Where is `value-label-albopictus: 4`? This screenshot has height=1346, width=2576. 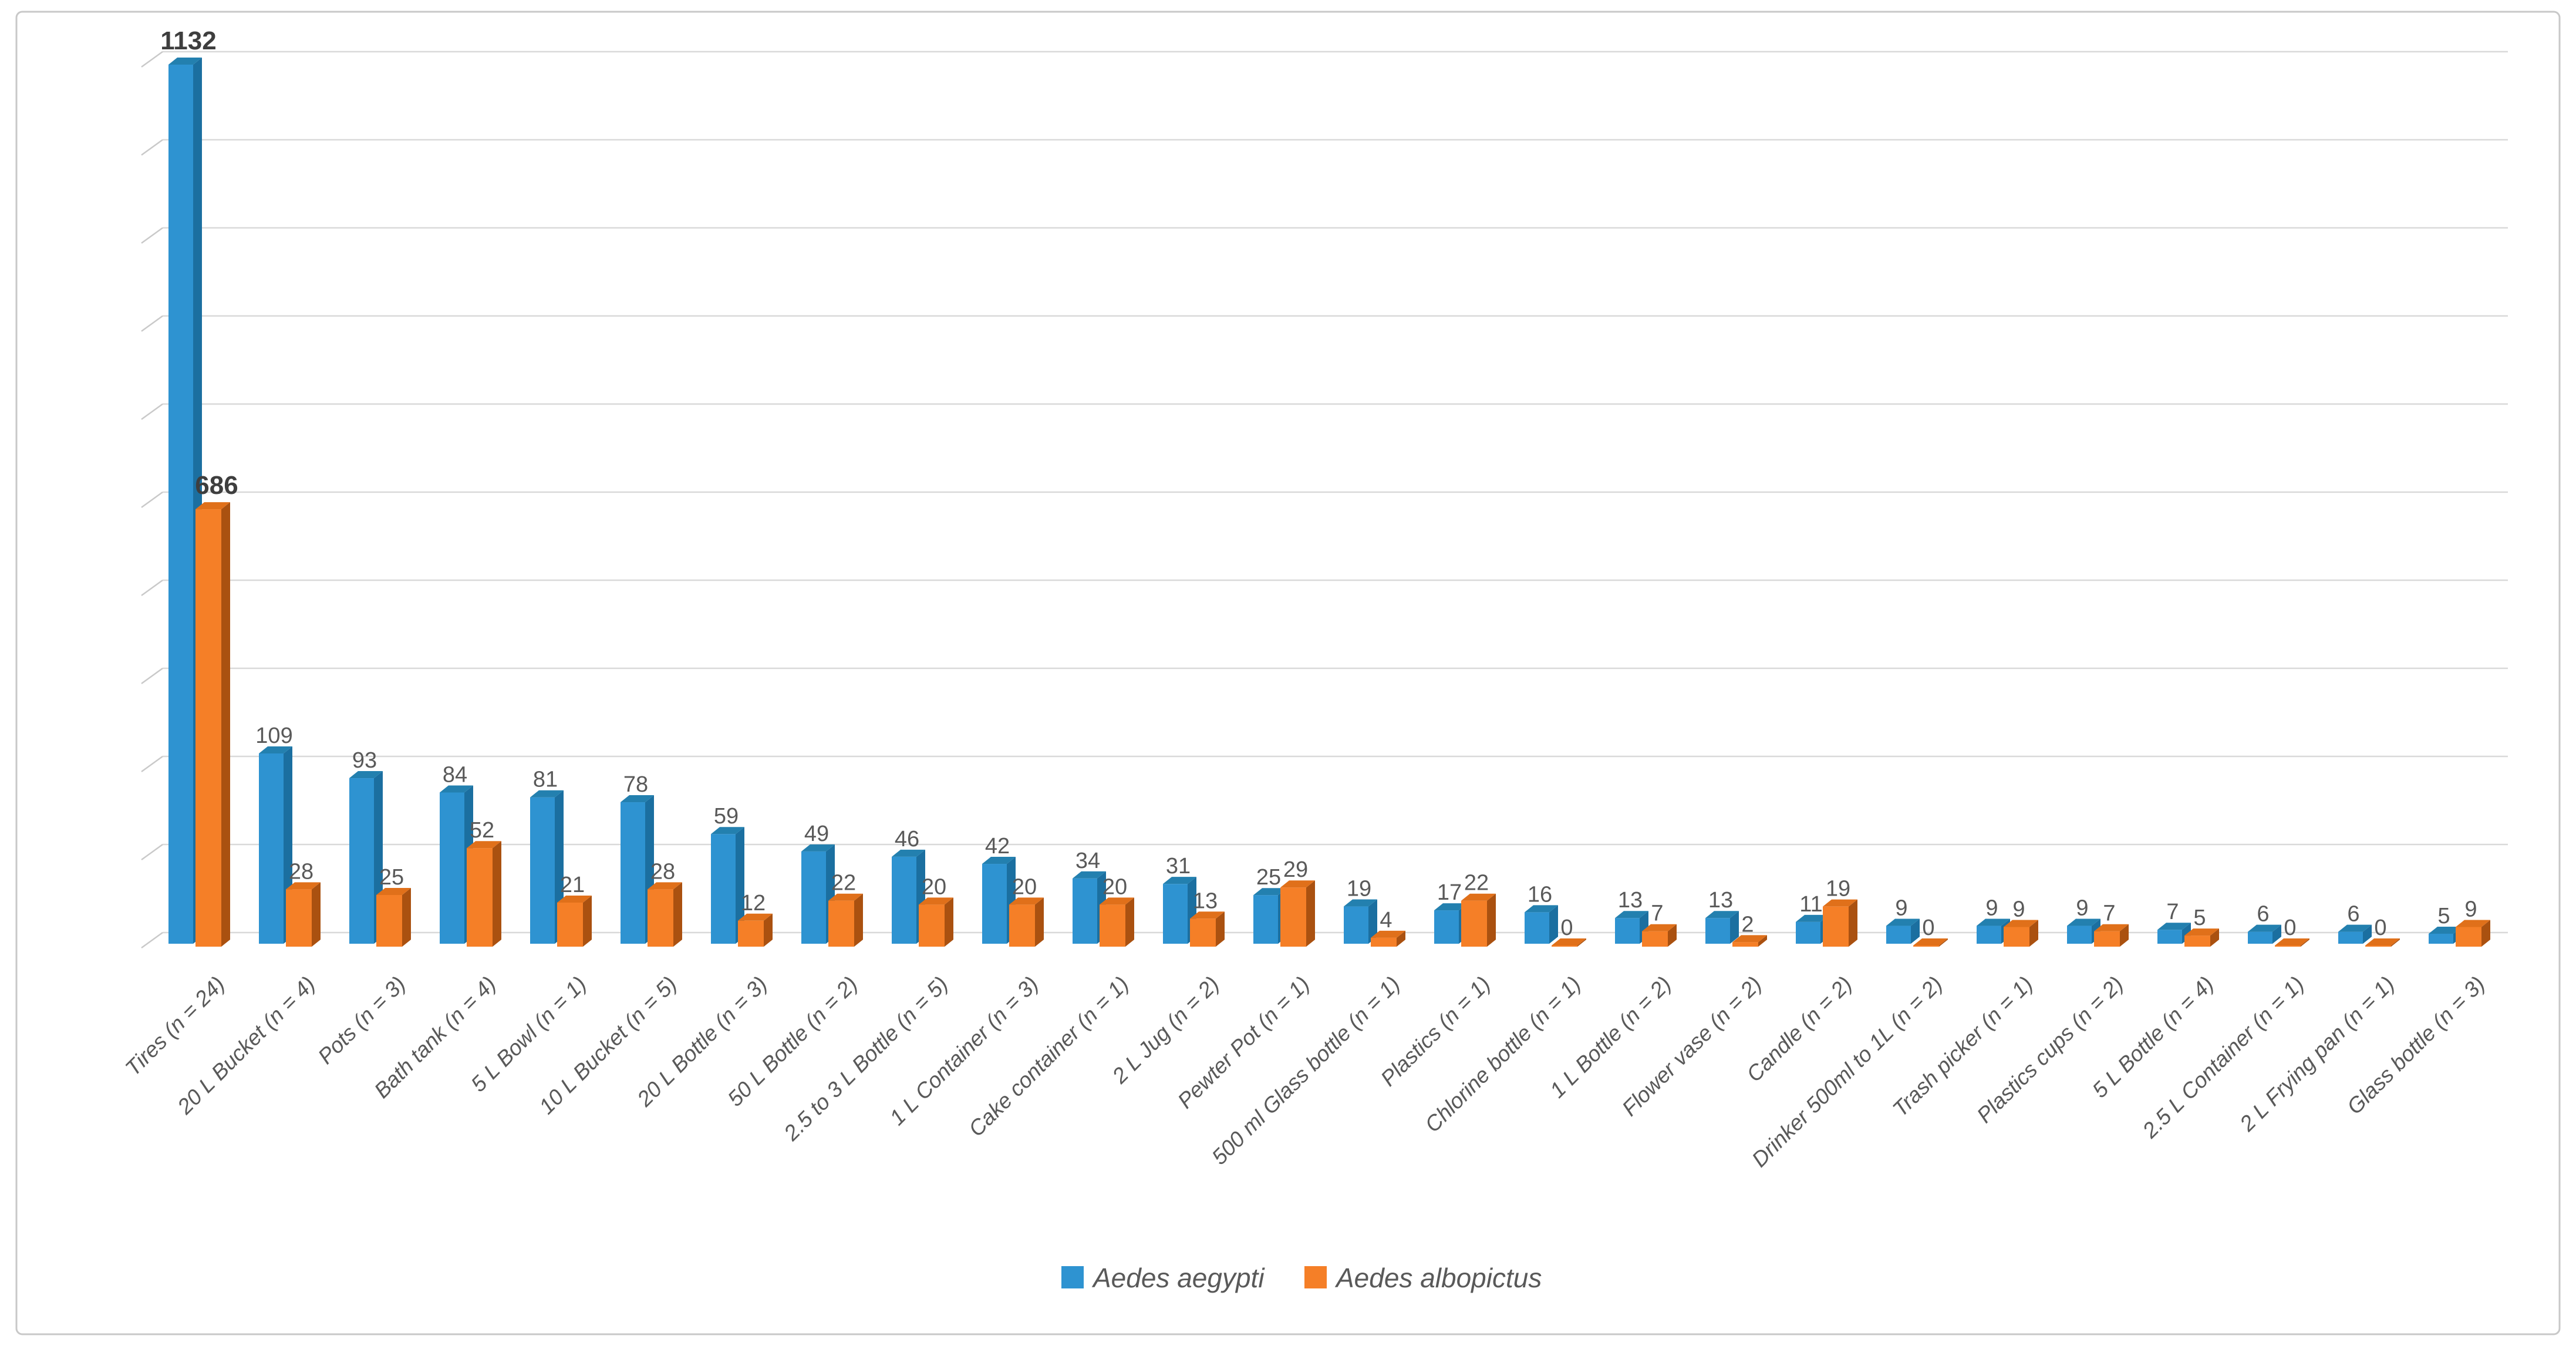 value-label-albopictus: 4 is located at coordinates (1386, 920).